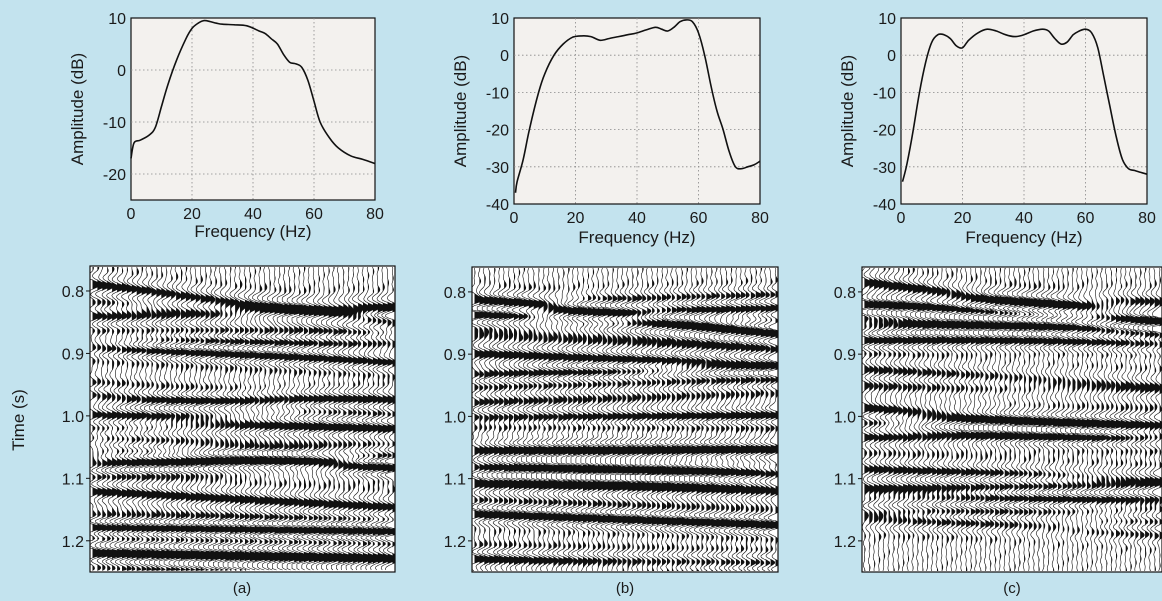 The height and width of the screenshot is (601, 1162). I want to click on seismic-a-wiggles, so click(242, 418).